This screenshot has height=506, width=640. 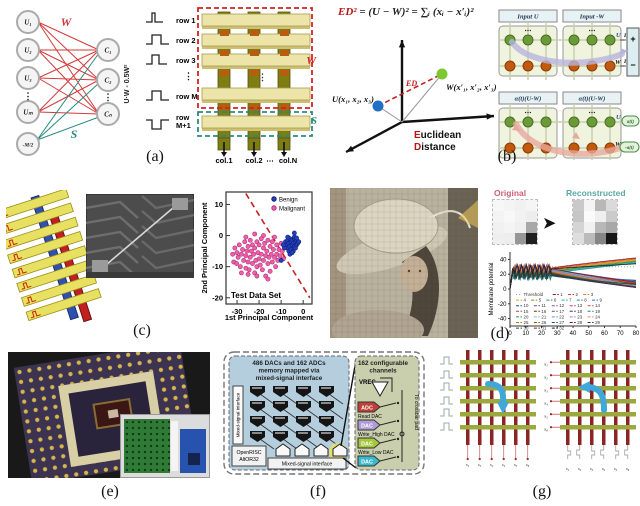 I want to click on switch-stub, so click(x=388, y=459).